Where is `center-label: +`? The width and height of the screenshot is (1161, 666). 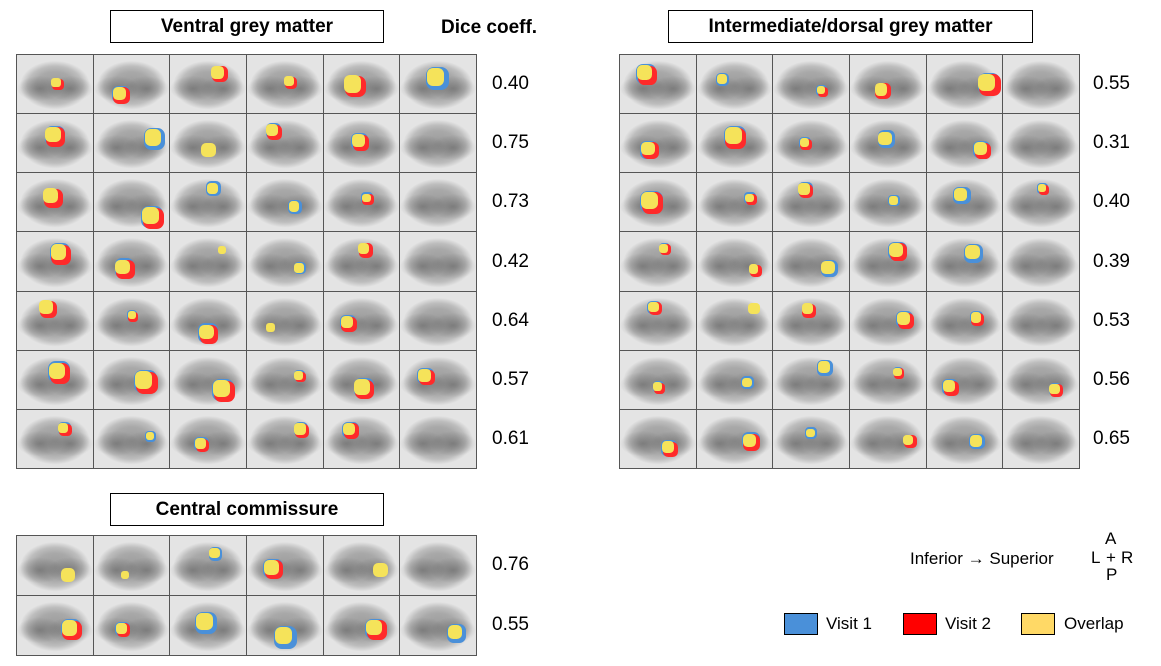
center-label: + is located at coordinates (1111, 557).